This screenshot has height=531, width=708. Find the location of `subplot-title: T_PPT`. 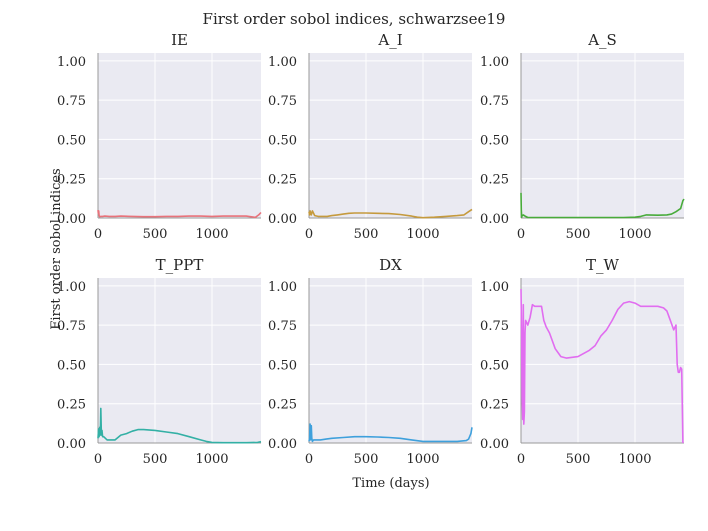

subplot-title: T_PPT is located at coordinates (180, 265).